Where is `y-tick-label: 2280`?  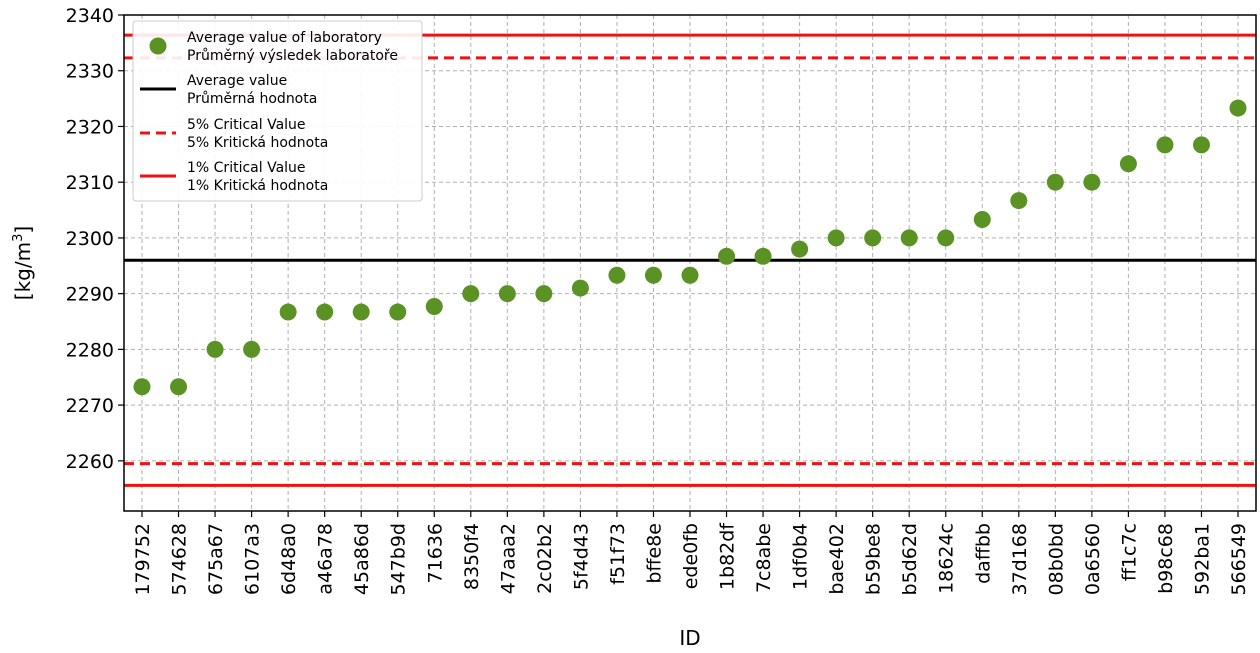
y-tick-label: 2280 is located at coordinates (90, 350).